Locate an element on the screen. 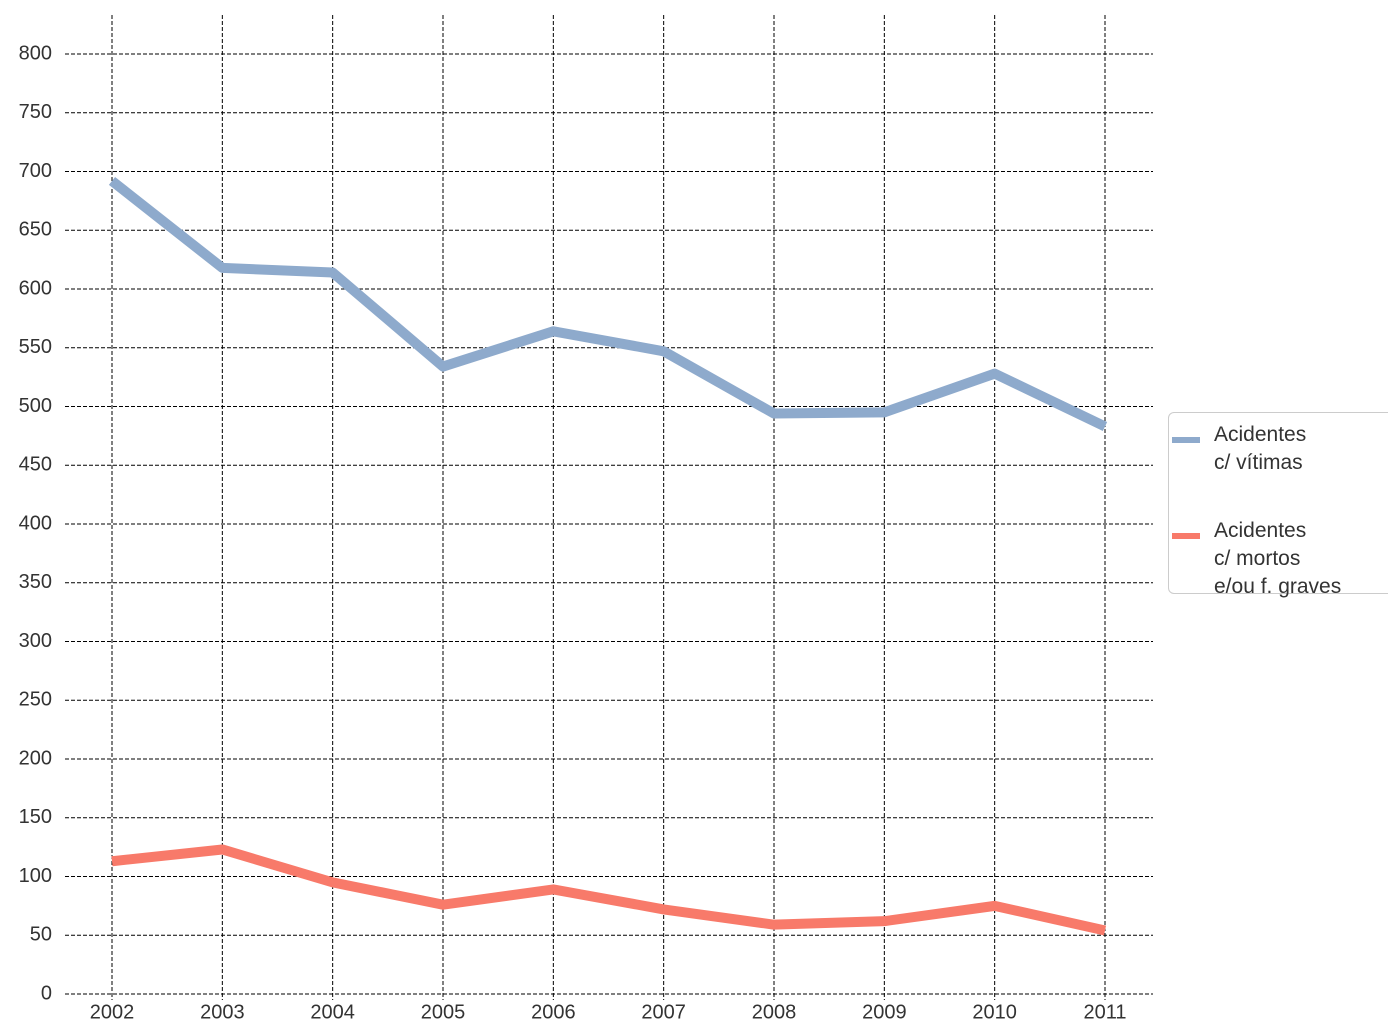 The width and height of the screenshot is (1388, 1025). y-tick-label: 550 is located at coordinates (35, 347).